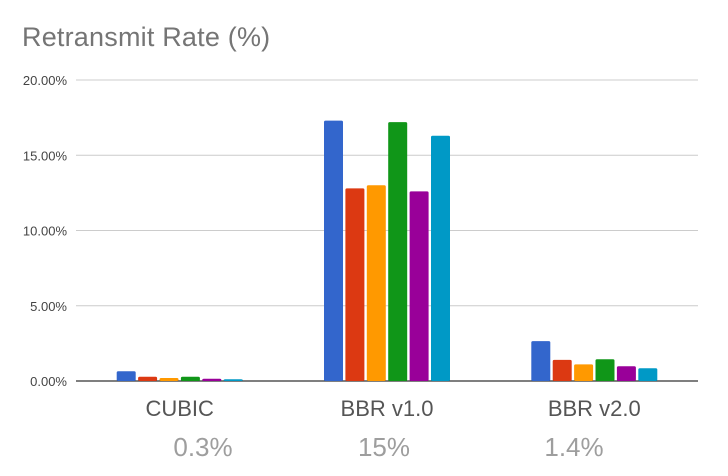 Image resolution: width=728 pixels, height=476 pixels. Describe the element at coordinates (45, 155) in the screenshot. I see `y-tick-label: 15.00%` at that location.